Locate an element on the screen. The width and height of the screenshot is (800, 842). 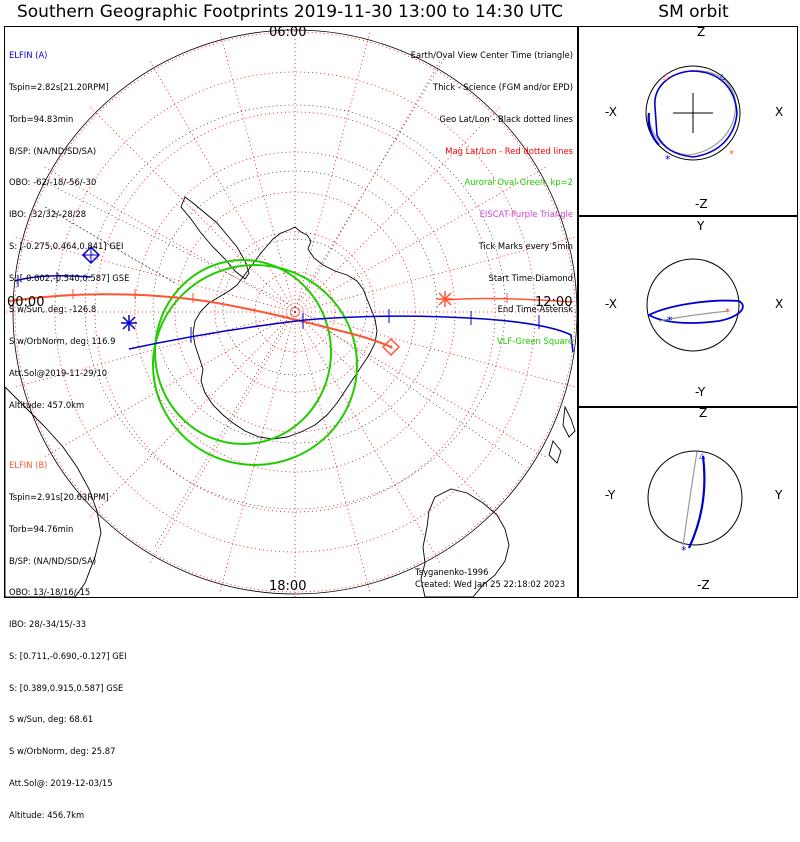
auroral-oval-poleward is located at coordinates (243, 352).